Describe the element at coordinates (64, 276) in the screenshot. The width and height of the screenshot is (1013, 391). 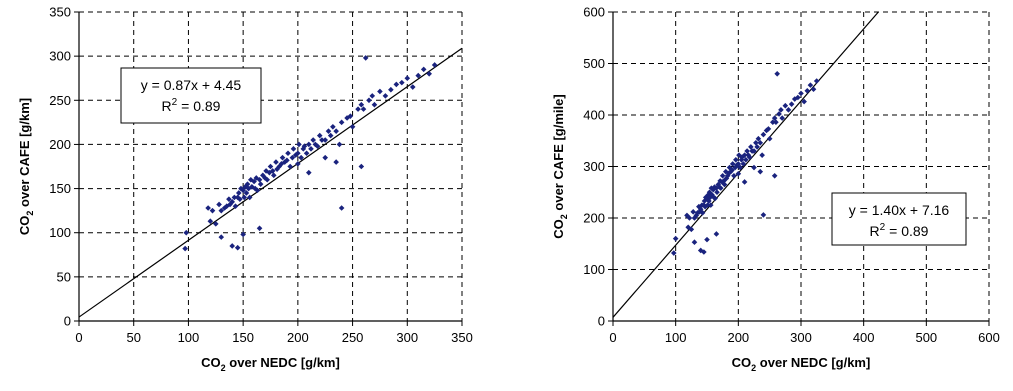
I see `y-tick-label: 50` at that location.